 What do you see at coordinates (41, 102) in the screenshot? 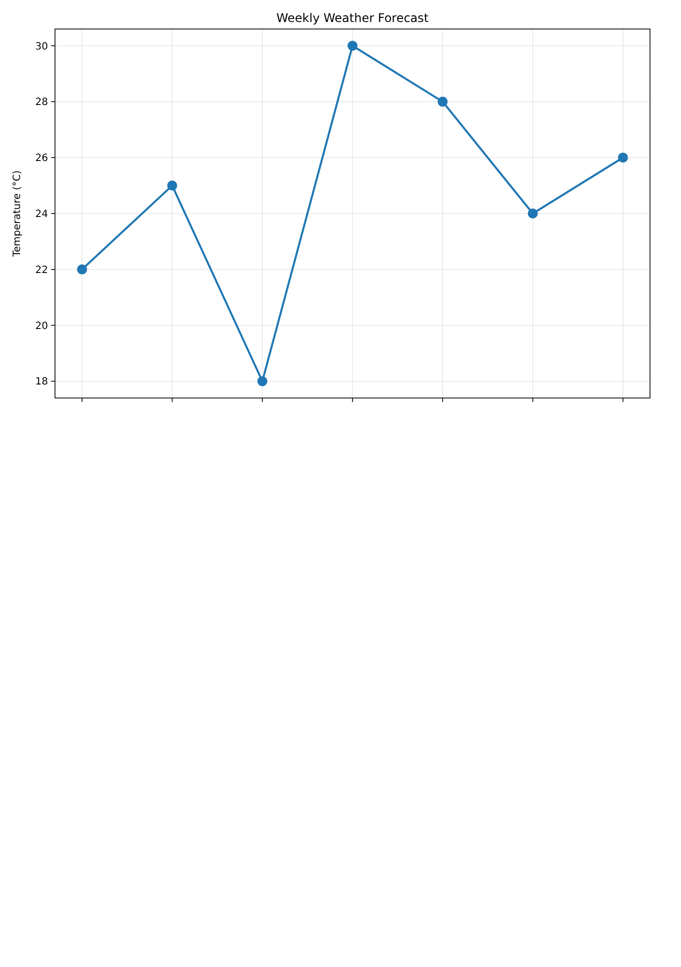
I see `y-tick-label: 28` at bounding box center [41, 102].